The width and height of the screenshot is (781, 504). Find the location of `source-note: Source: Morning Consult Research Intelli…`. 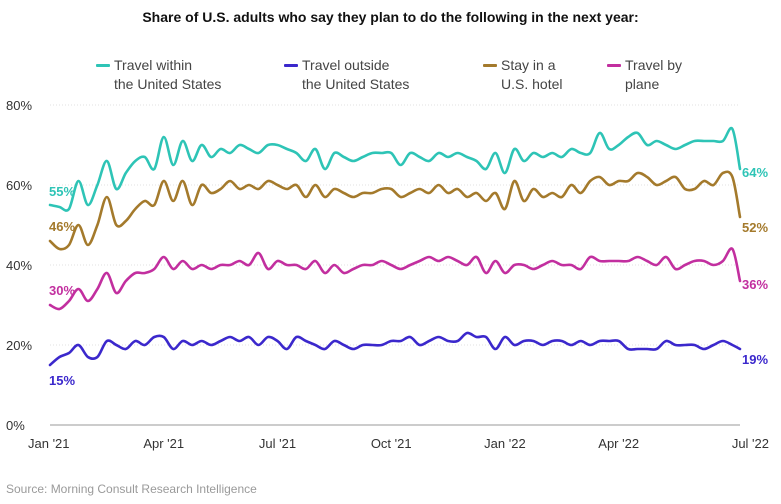

source-note: Source: Morning Consult Research Intelli… is located at coordinates (131, 489).